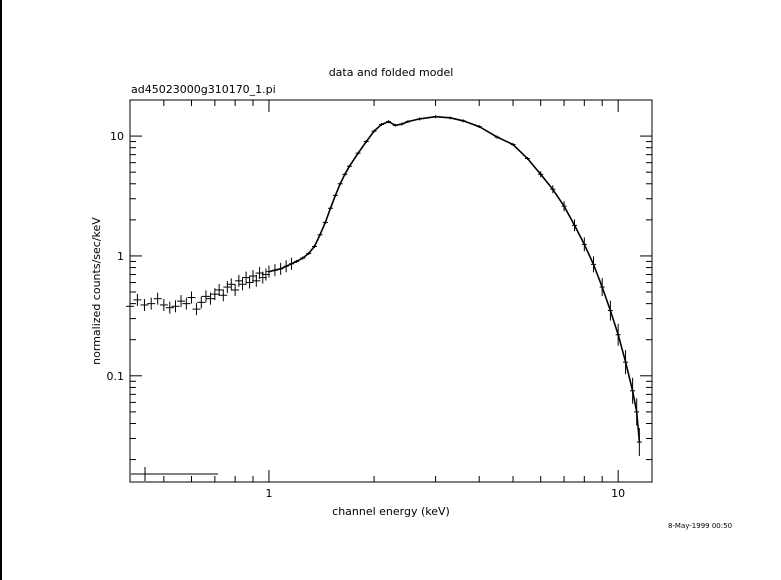  What do you see at coordinates (117, 136) in the screenshot?
I see `y-tick-label: 10` at bounding box center [117, 136].